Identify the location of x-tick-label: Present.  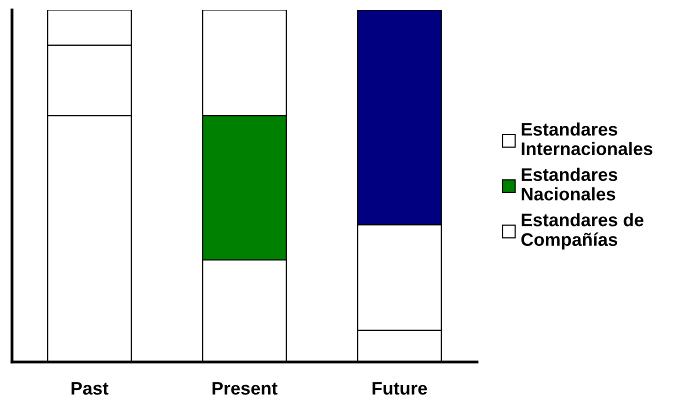
(245, 388).